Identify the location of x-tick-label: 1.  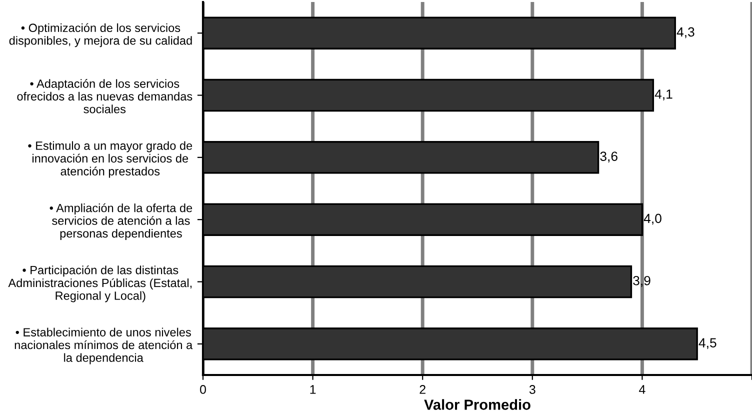
(313, 389).